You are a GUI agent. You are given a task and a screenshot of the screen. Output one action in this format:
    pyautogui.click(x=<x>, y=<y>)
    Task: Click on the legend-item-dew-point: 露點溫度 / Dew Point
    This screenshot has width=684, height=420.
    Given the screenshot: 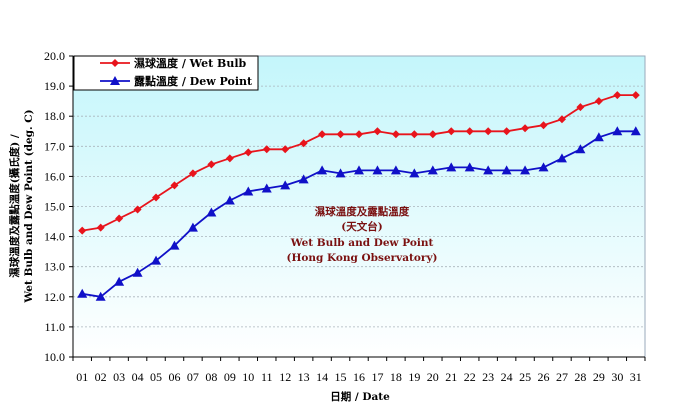 What is the action you would take?
    pyautogui.click(x=176, y=81)
    